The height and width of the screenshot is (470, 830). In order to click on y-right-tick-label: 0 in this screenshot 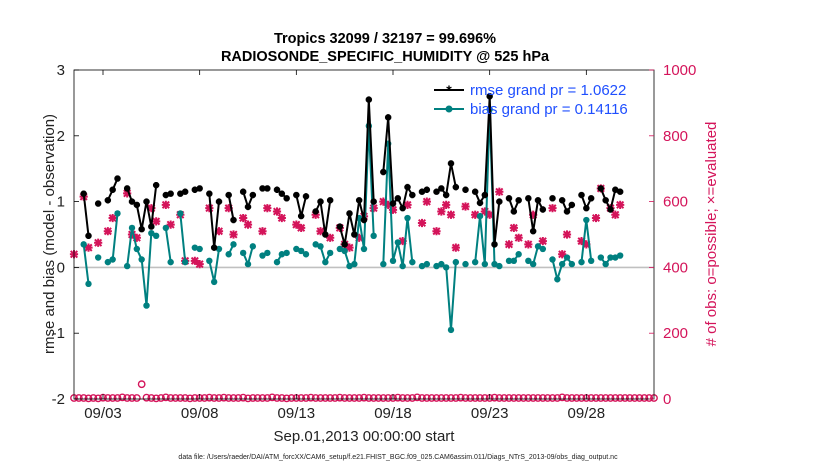, I will do `click(667, 399)`.